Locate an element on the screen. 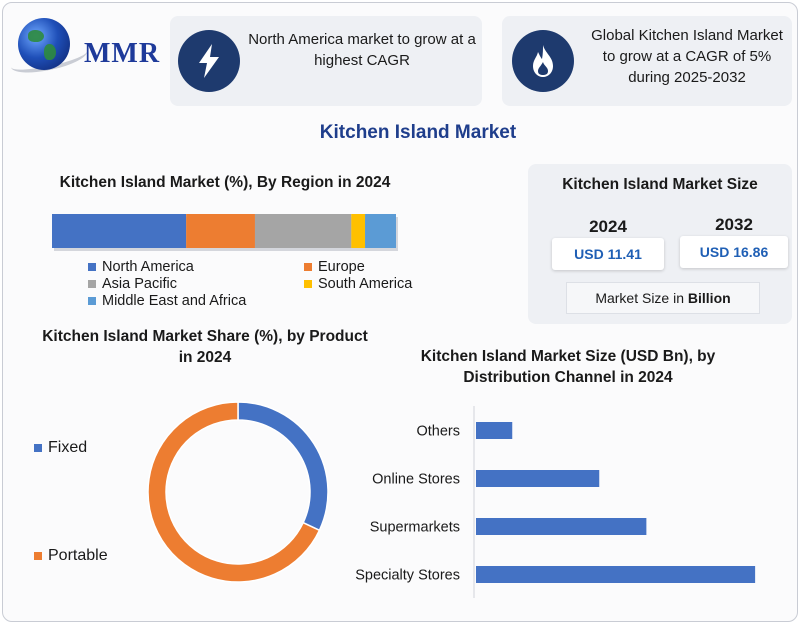 Image resolution: width=800 pixels, height=624 pixels. region-segment-middle-east-and-africa is located at coordinates (380, 231).